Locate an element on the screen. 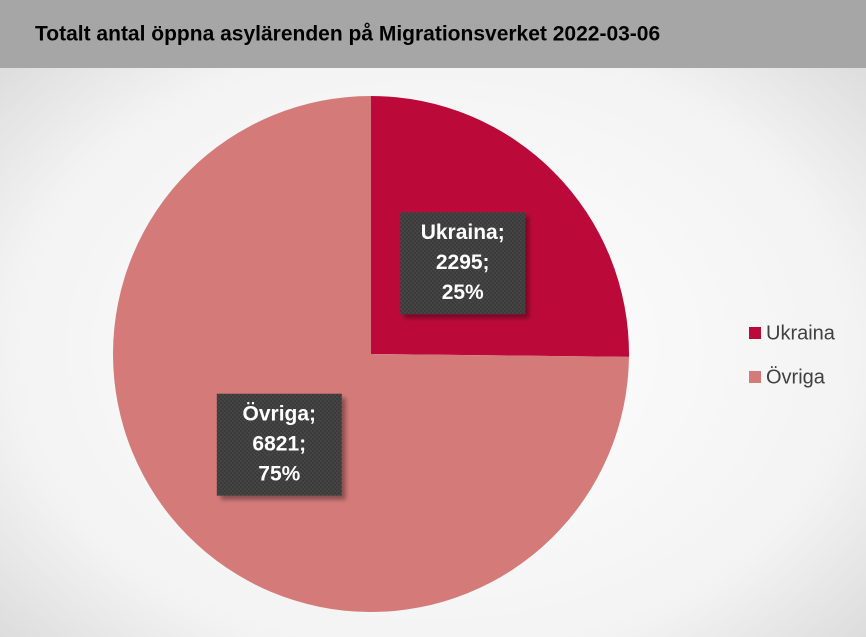 The height and width of the screenshot is (637, 866). data-label-text: 25% is located at coordinates (463, 292).